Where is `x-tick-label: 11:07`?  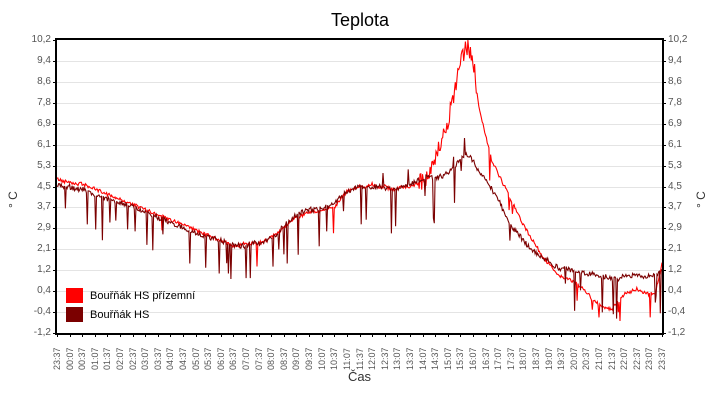 x-tick-label: 11:07 is located at coordinates (347, 359).